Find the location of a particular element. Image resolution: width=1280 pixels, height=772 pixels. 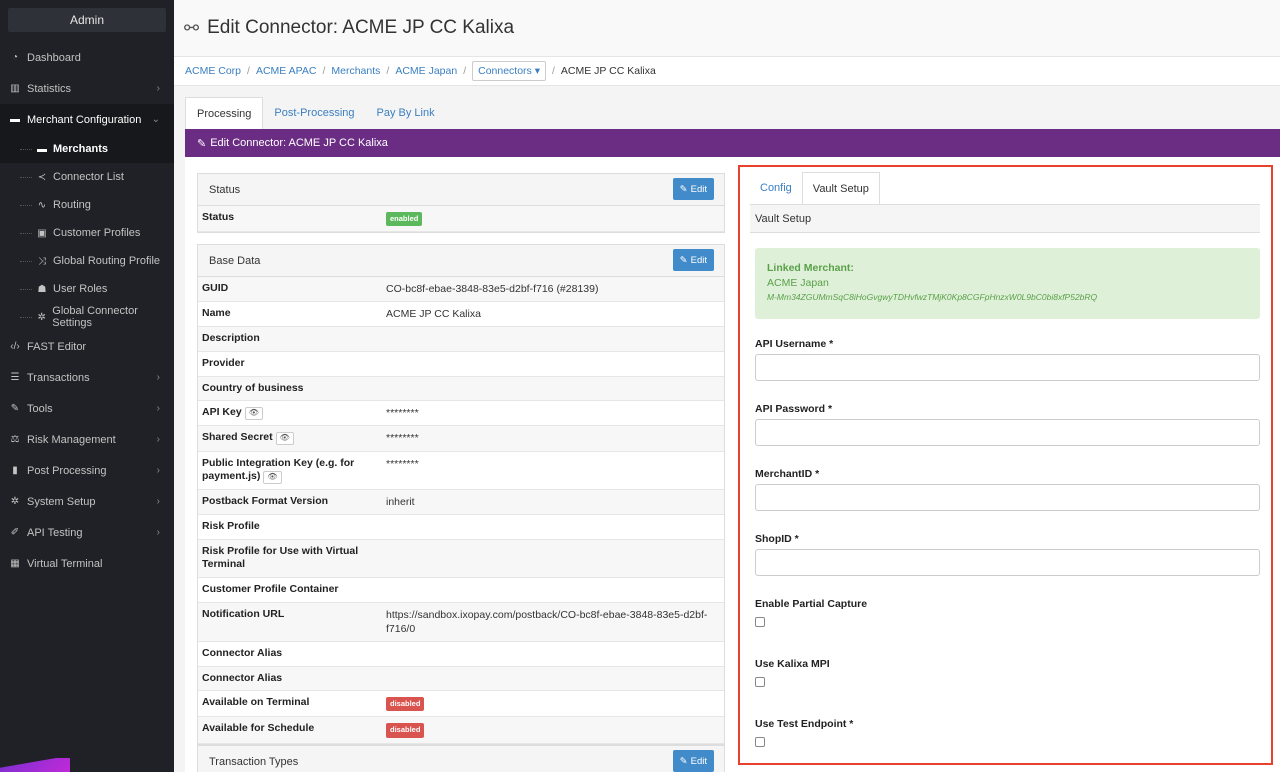

sidebar-subitem-label: Global Connector Settings is located at coordinates (95, 317).